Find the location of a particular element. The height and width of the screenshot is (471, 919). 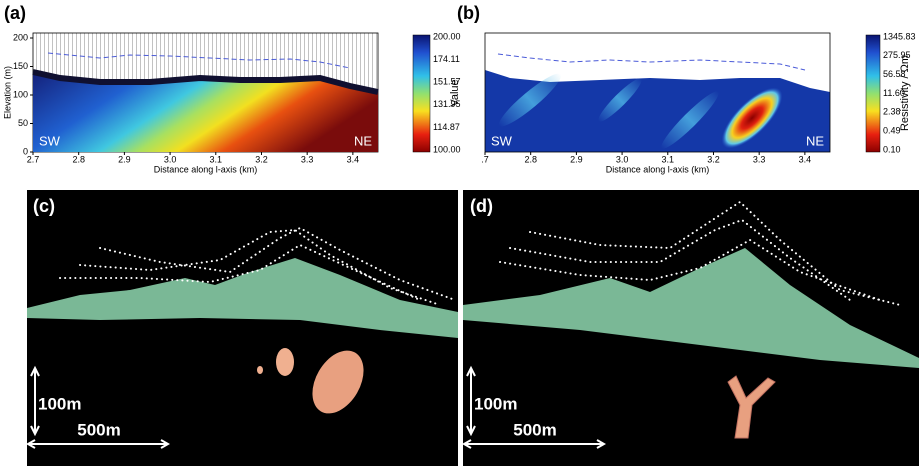

colorbar-tick-label: 11.60 is located at coordinates (894, 93).